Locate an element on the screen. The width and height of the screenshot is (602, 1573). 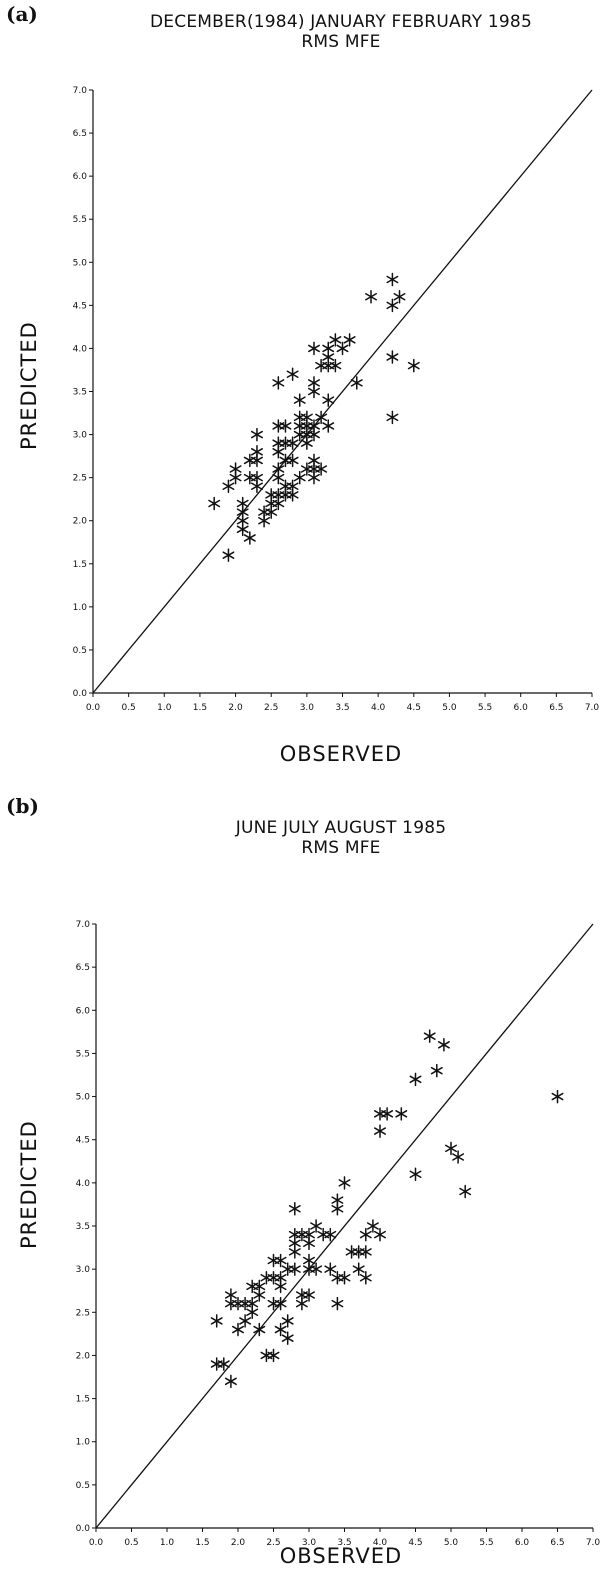
x-tick-label: 1.0 is located at coordinates (167, 1543).